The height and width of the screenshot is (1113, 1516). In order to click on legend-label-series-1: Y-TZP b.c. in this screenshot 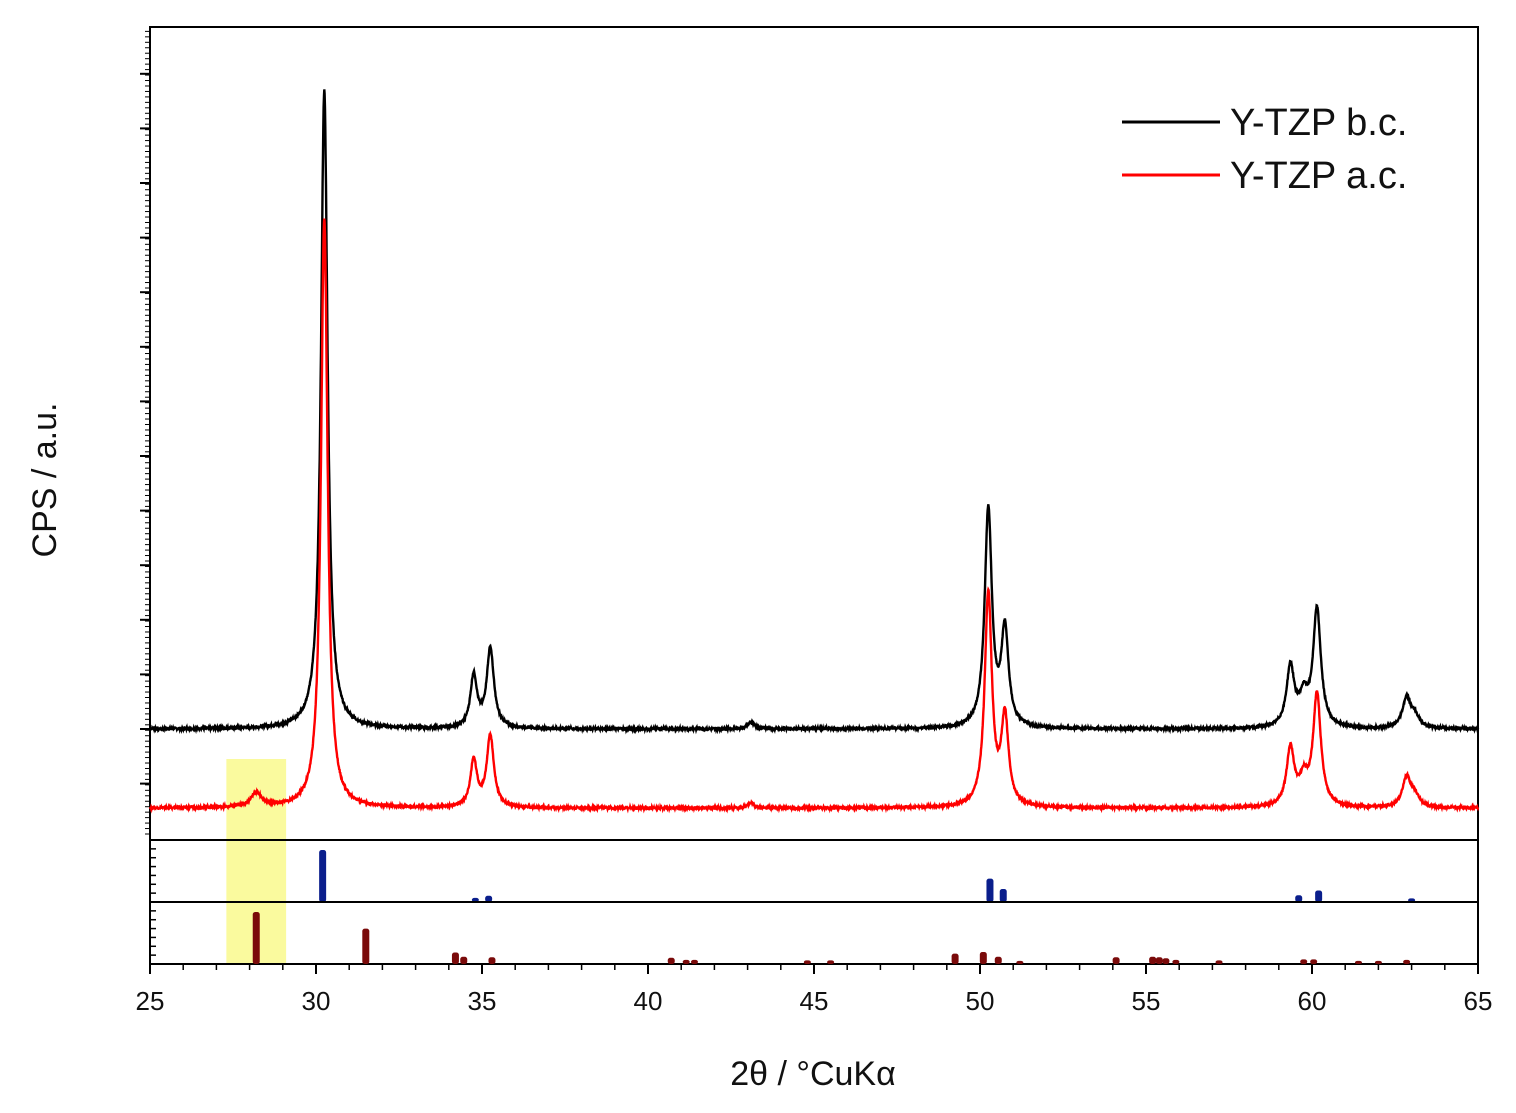, I will do `click(1318, 123)`.